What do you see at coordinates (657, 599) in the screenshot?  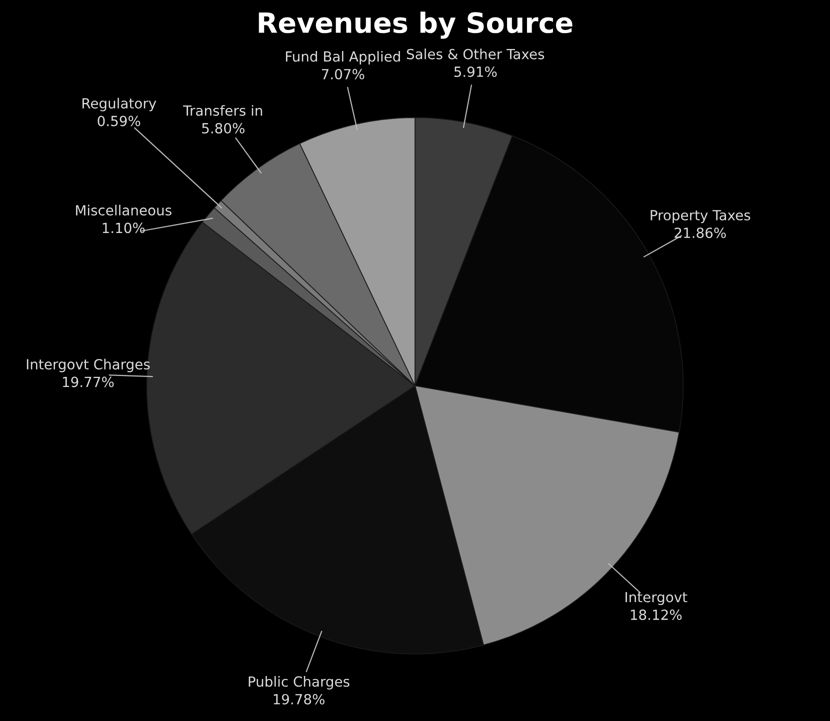 I see `slice-label: Intergovt` at bounding box center [657, 599].